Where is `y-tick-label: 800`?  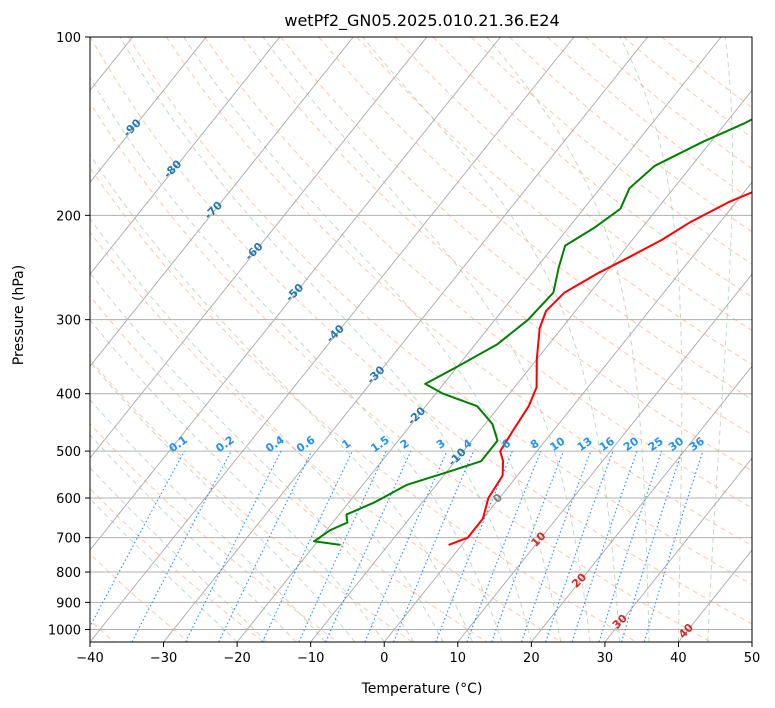 y-tick-label: 800 is located at coordinates (68, 573).